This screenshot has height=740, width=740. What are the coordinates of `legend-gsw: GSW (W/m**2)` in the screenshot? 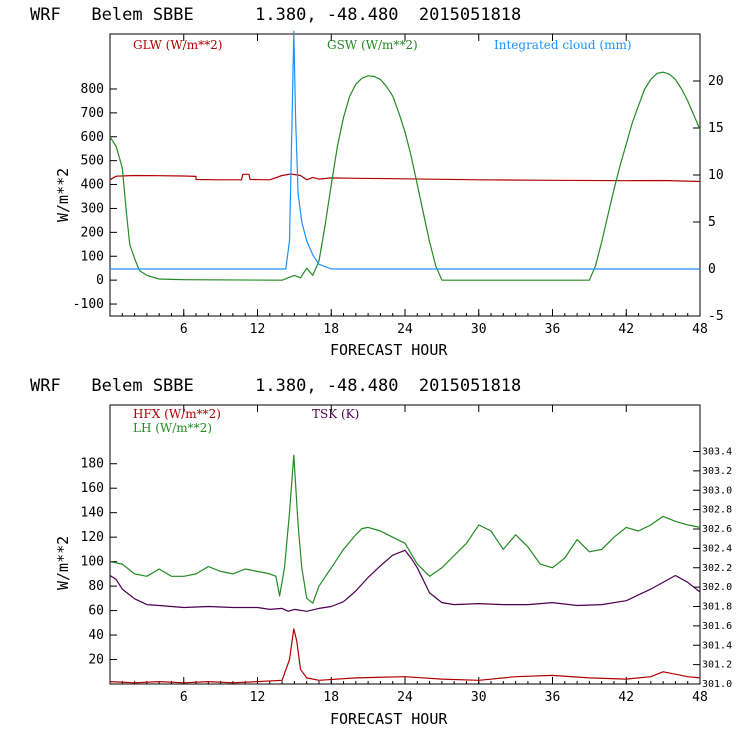 It's located at (372, 45).